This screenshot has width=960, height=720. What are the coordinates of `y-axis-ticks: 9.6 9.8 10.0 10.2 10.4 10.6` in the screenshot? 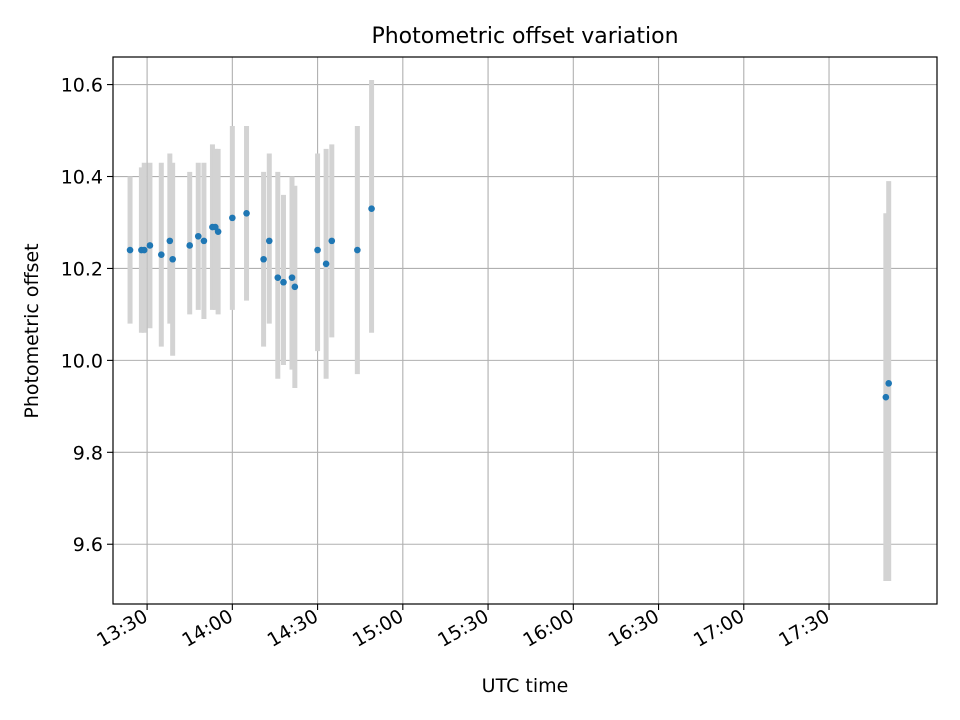 It's located at (87, 315).